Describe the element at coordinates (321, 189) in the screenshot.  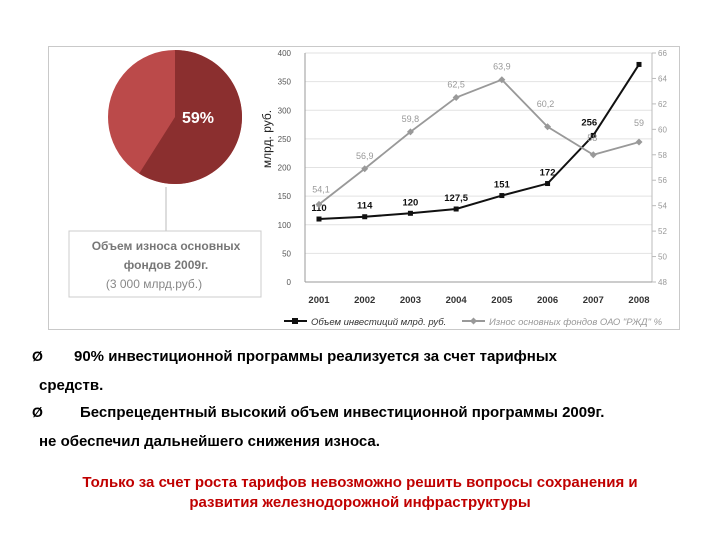
I see `data-label-wear: 54,1` at that location.